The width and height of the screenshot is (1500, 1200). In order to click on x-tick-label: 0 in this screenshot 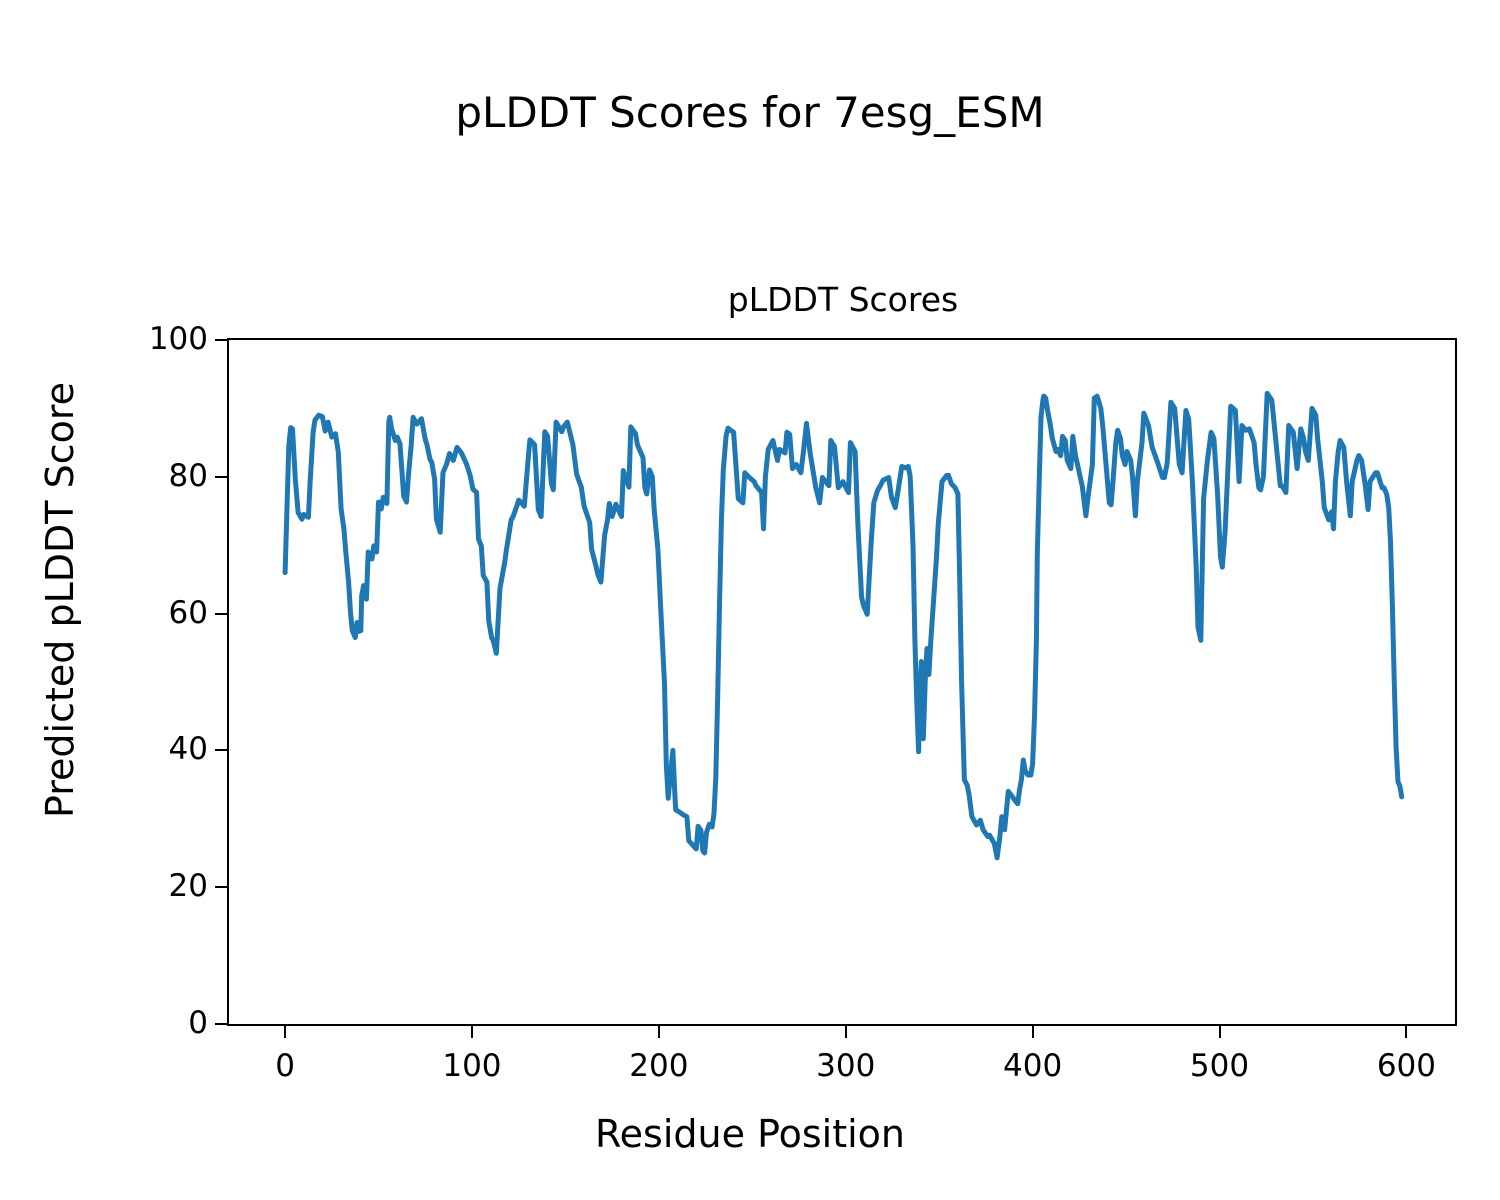, I will do `click(285, 1066)`.